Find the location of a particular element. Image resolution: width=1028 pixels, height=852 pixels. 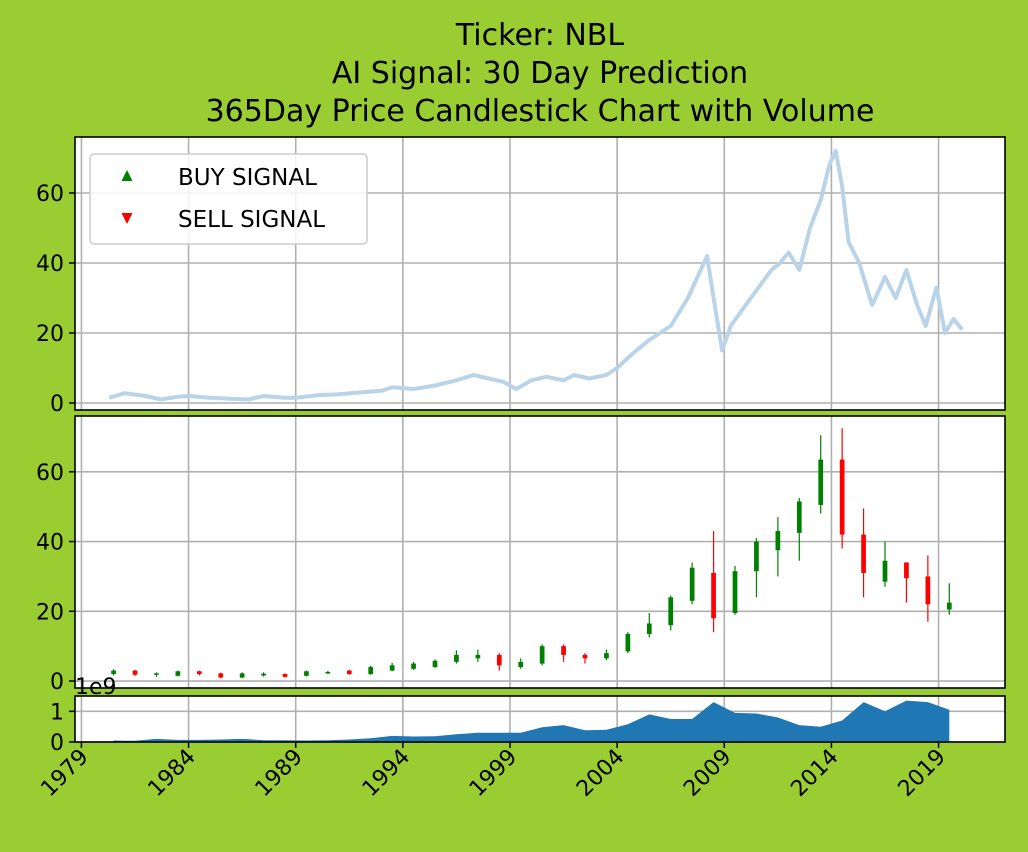

price-ytick-label-2: 40 is located at coordinates (50, 264).